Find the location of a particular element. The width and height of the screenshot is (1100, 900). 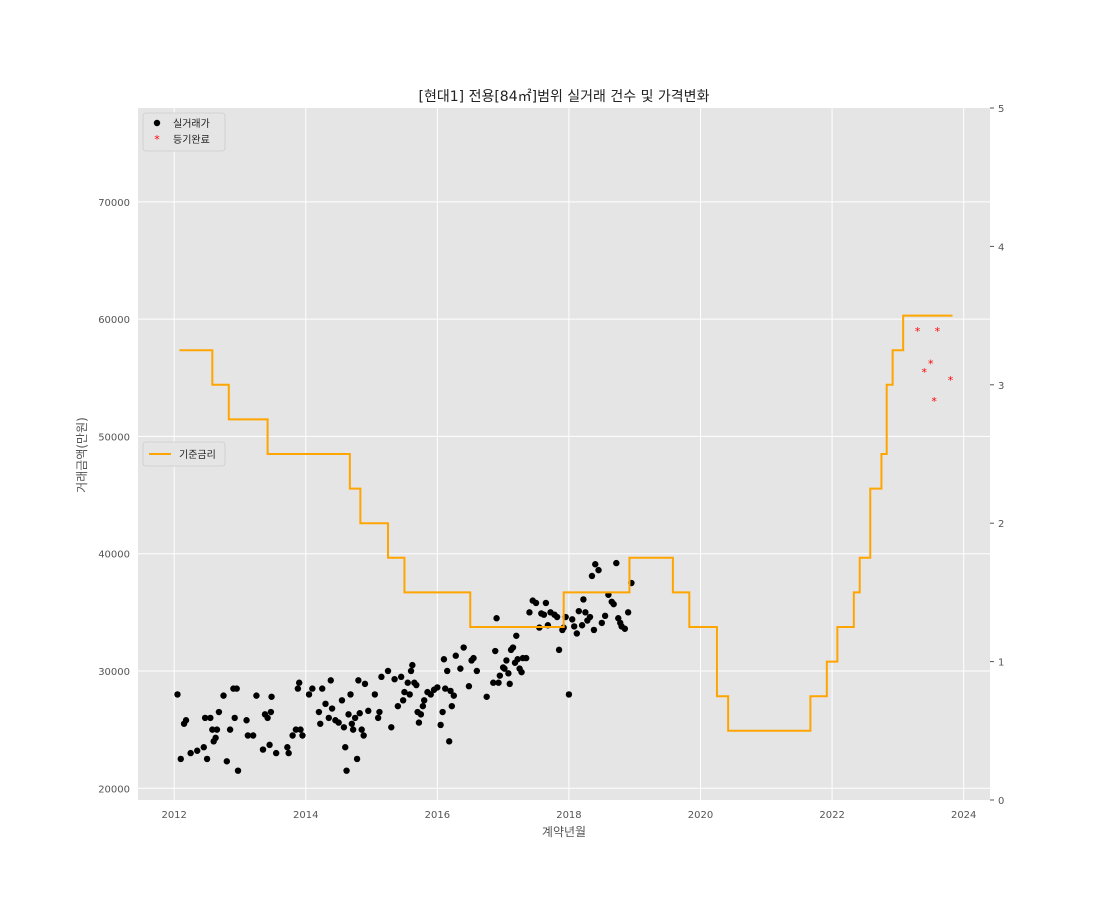

legend-price-label: 실거래가 is located at coordinates (191, 124).